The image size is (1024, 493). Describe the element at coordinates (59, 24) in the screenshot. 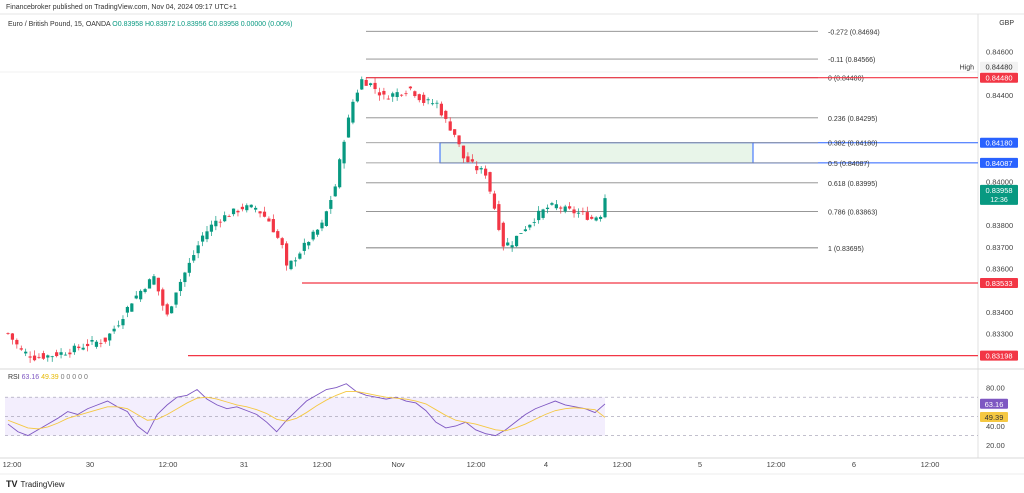

I see `symbol-name: Euro / British Pound, 15, OANDA` at that location.